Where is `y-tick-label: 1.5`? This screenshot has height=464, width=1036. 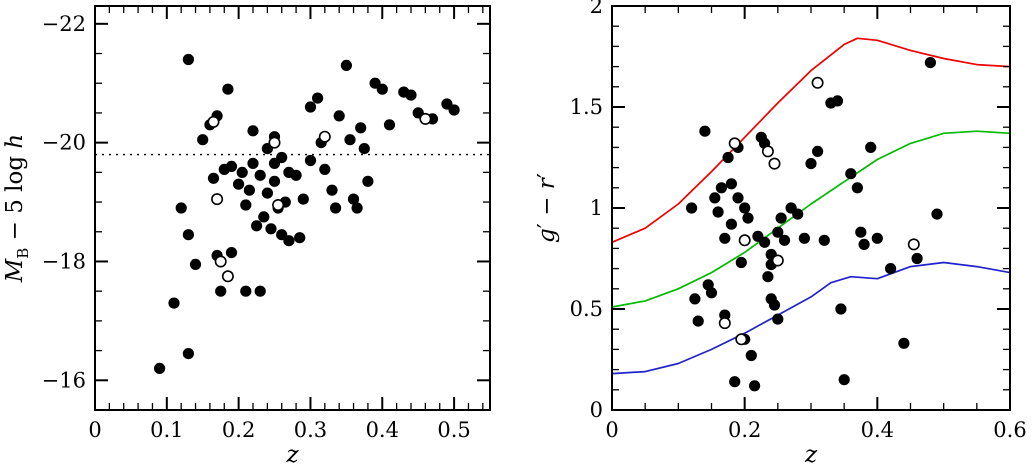 y-tick-label: 1.5 is located at coordinates (586, 107).